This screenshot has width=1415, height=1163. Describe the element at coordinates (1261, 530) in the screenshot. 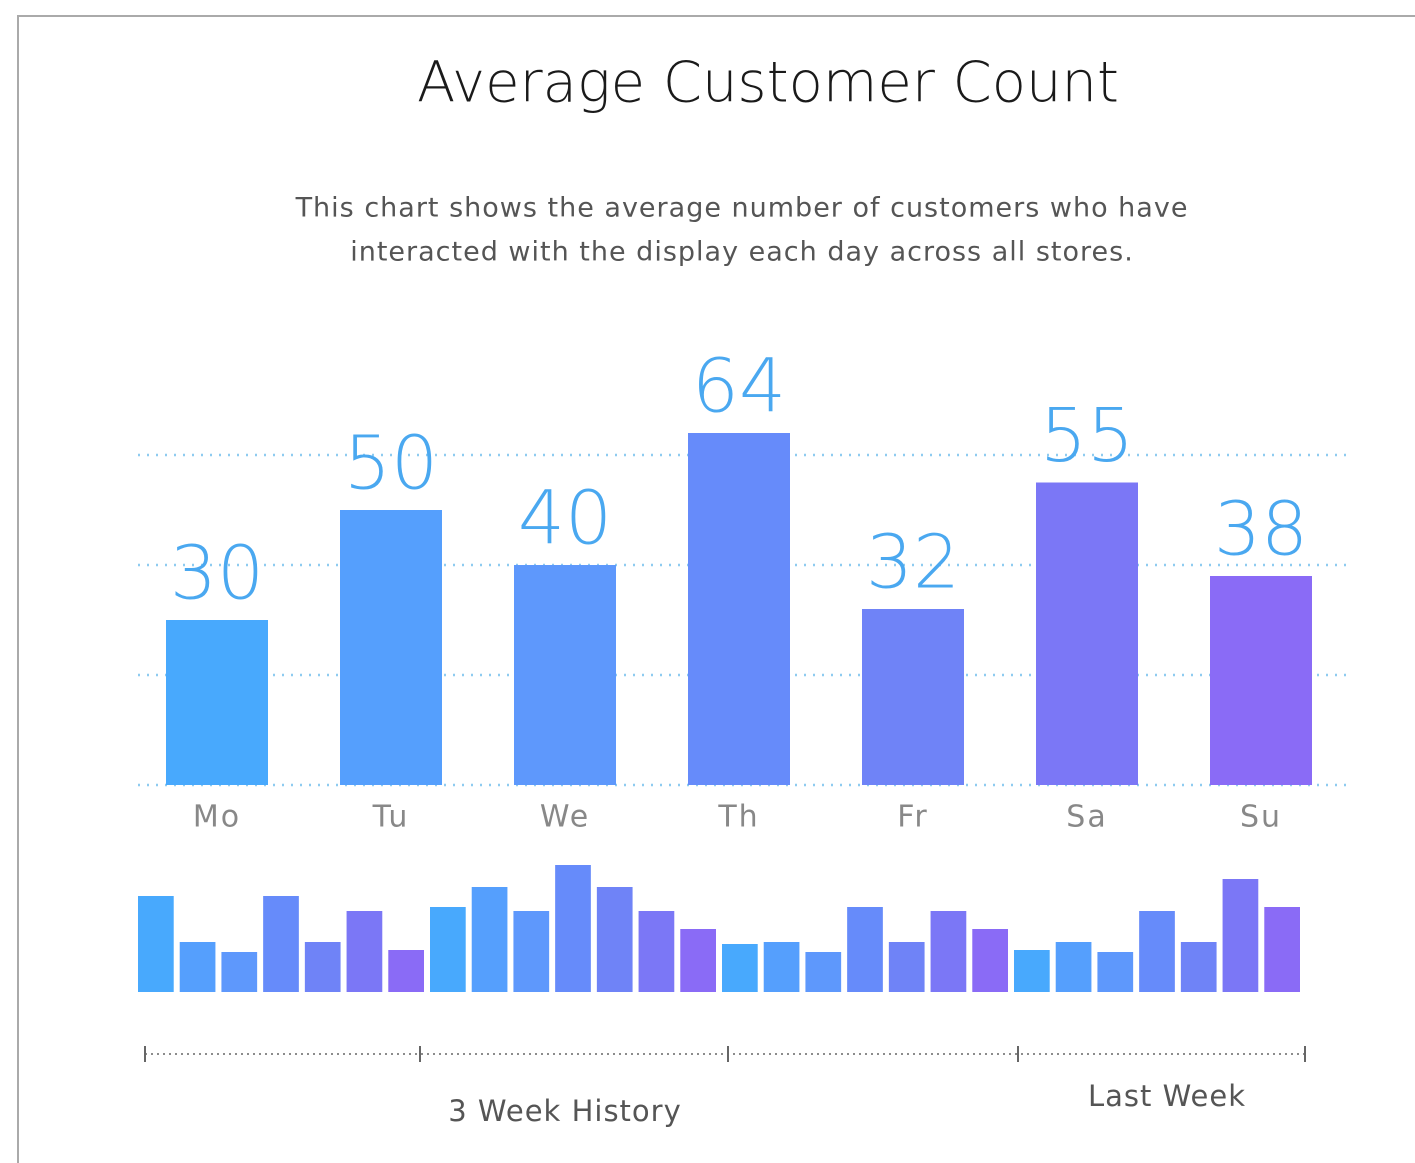

I see `data-label: 38` at that location.